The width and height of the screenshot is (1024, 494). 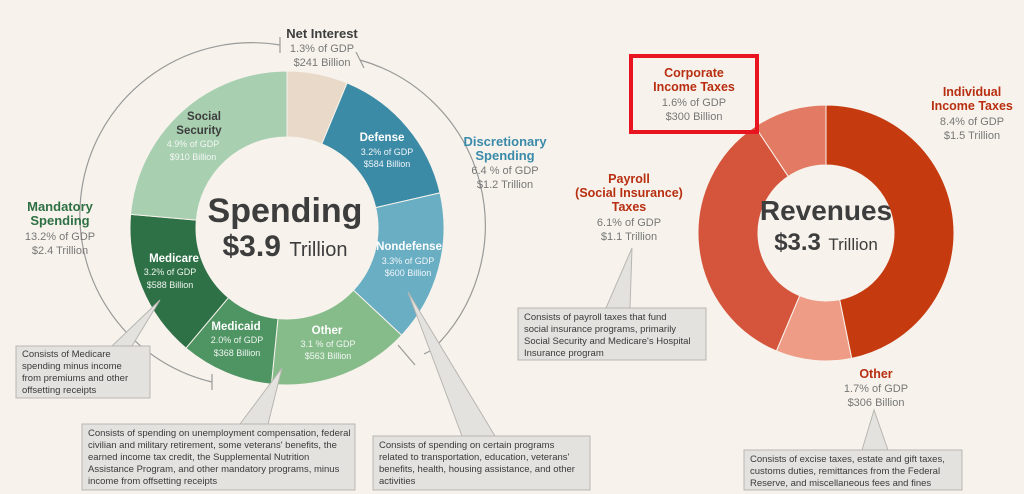 I want to click on medicare-gdp: 3.2% of GDP, so click(x=170, y=272).